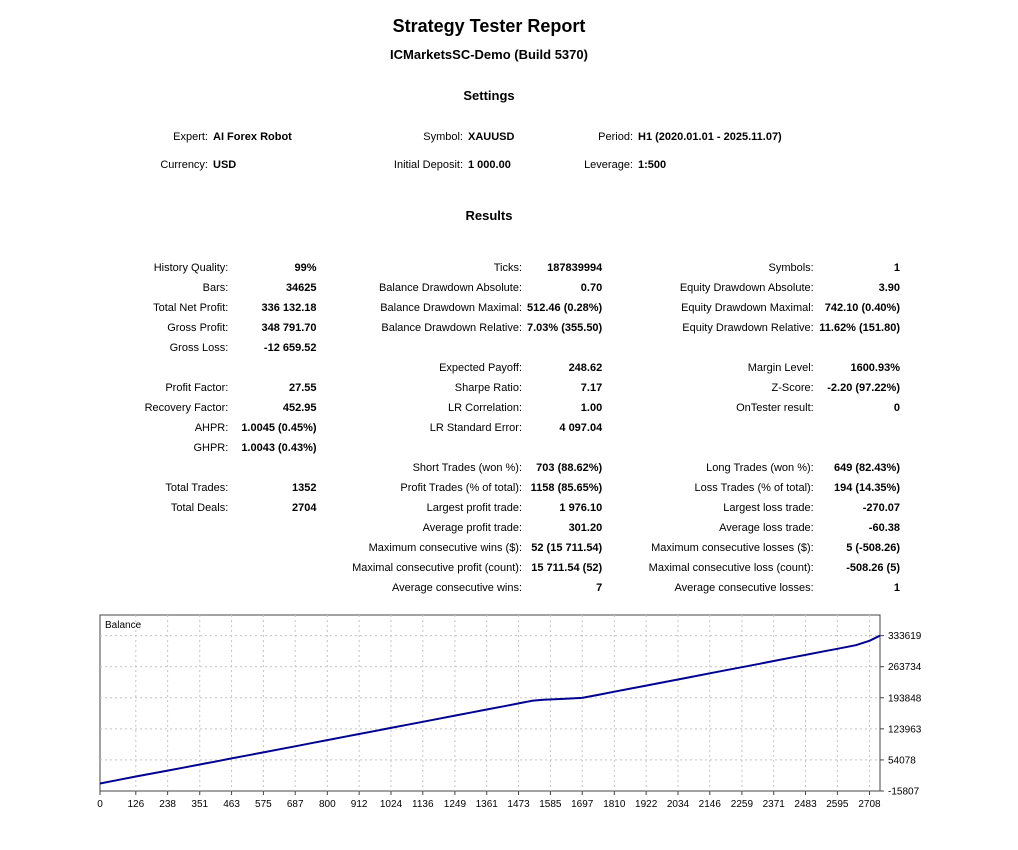 This screenshot has height=850, width=1018. I want to click on stat-value: 248.62, so click(585, 368).